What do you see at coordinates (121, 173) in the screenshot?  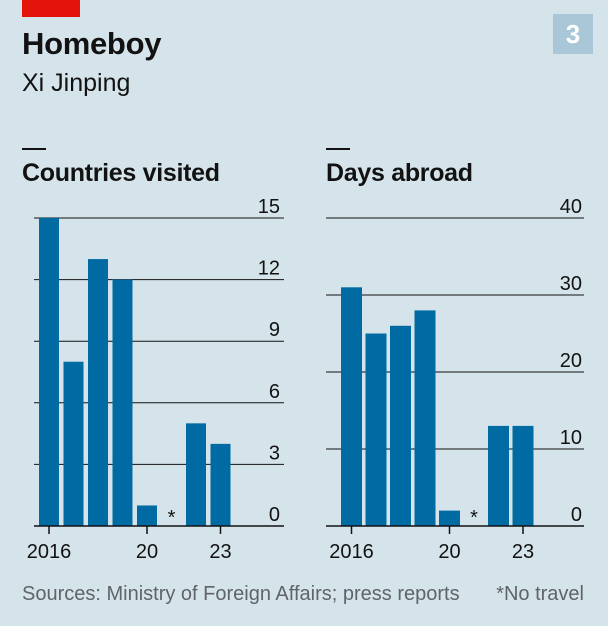 I see `panel-title: Countries visited` at bounding box center [121, 173].